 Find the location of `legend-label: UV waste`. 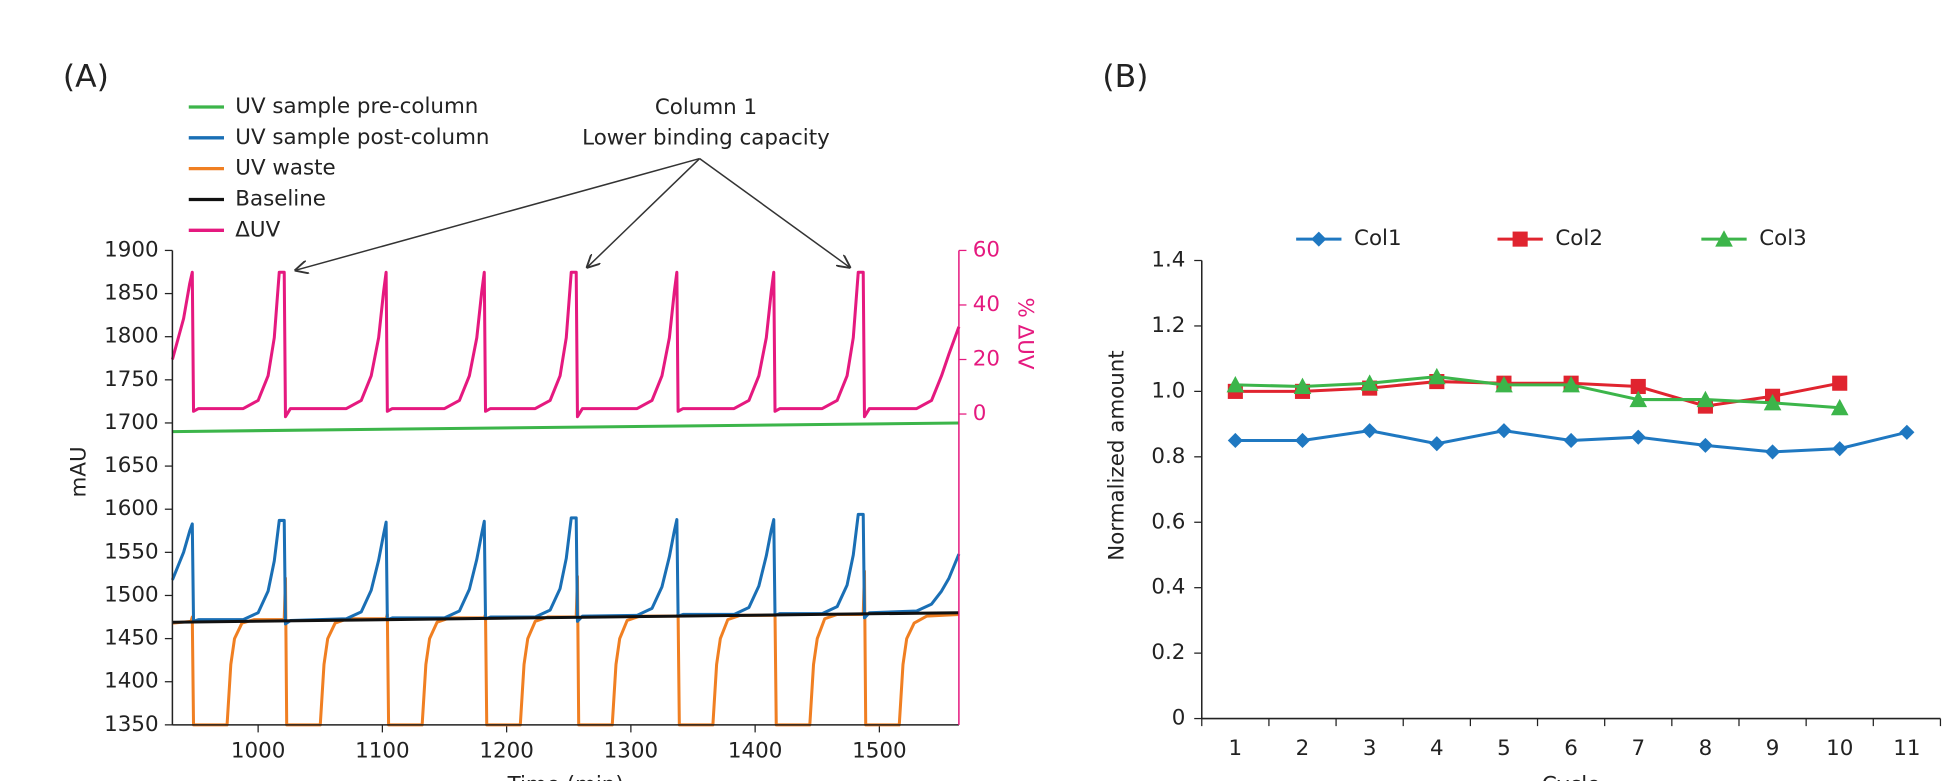

legend-label: UV waste is located at coordinates (285, 168).